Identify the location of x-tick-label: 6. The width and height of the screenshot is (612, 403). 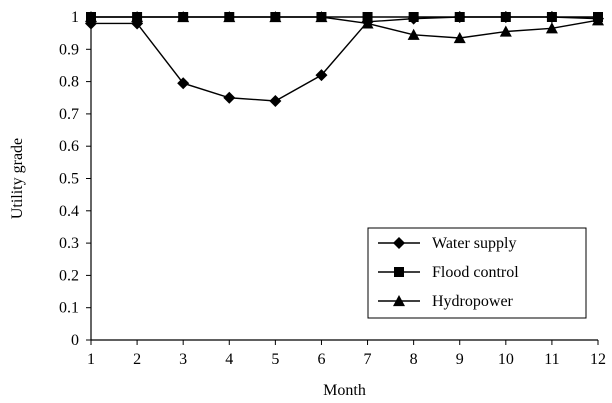
(321, 359).